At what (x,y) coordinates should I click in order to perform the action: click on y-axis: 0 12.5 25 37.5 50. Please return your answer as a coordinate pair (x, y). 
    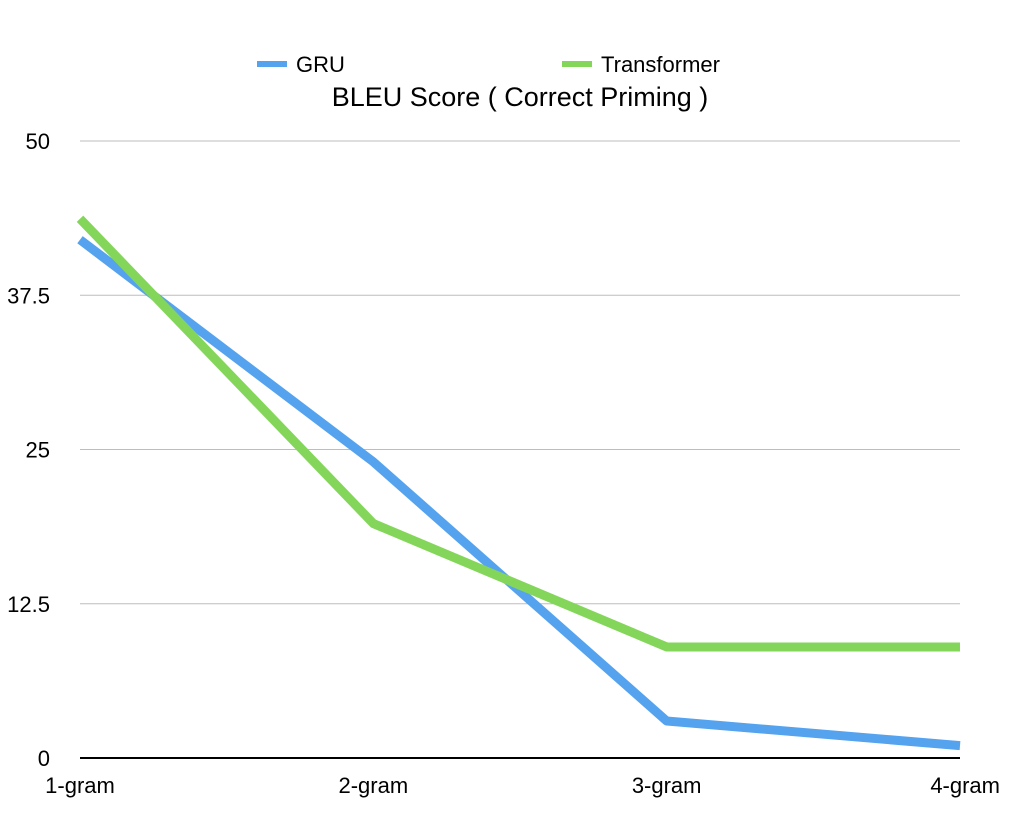
    Looking at the image, I should click on (28, 450).